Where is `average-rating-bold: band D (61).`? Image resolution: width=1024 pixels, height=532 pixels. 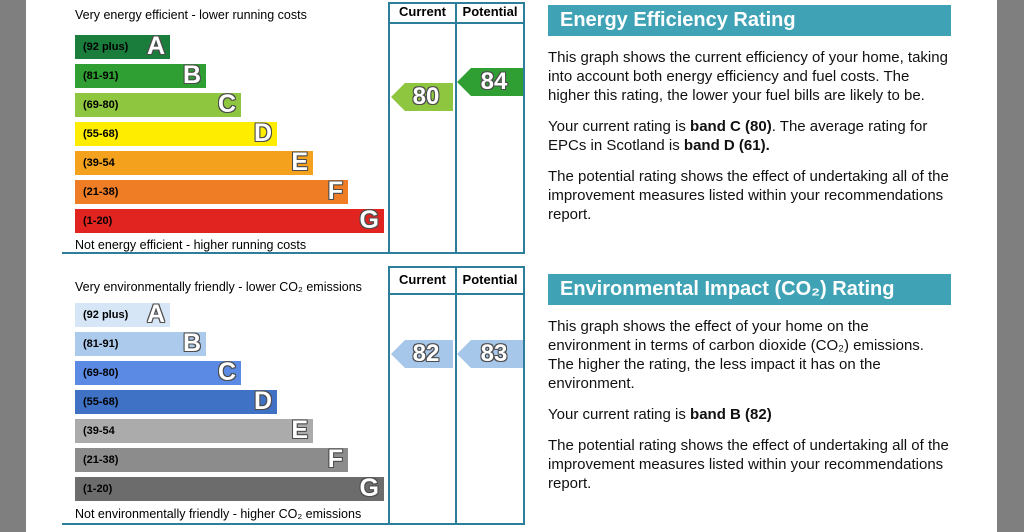 average-rating-bold: band D (61). is located at coordinates (726, 145).